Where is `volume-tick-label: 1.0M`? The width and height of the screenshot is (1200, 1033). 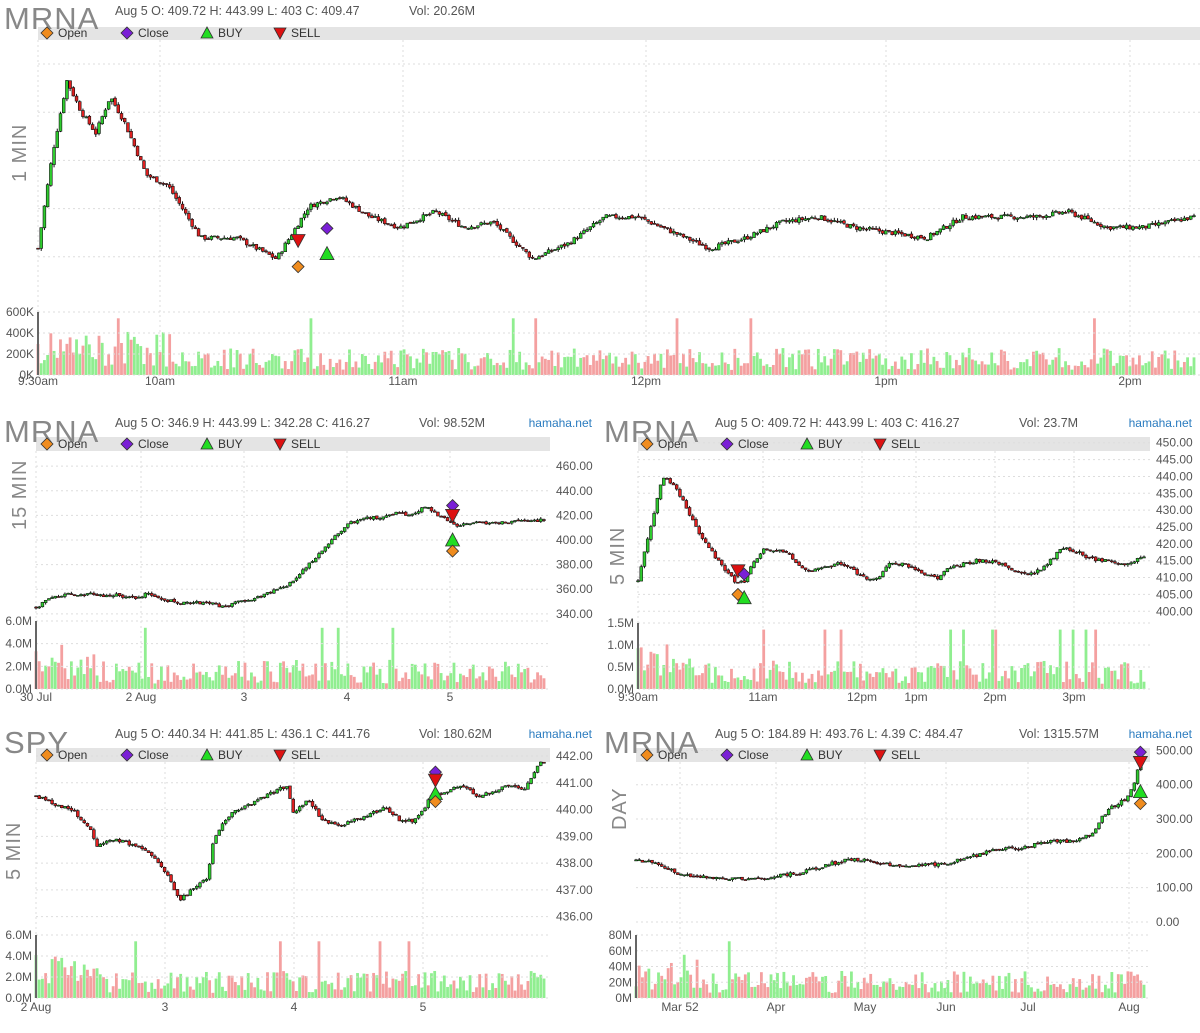
volume-tick-label: 1.0M is located at coordinates (620, 645).